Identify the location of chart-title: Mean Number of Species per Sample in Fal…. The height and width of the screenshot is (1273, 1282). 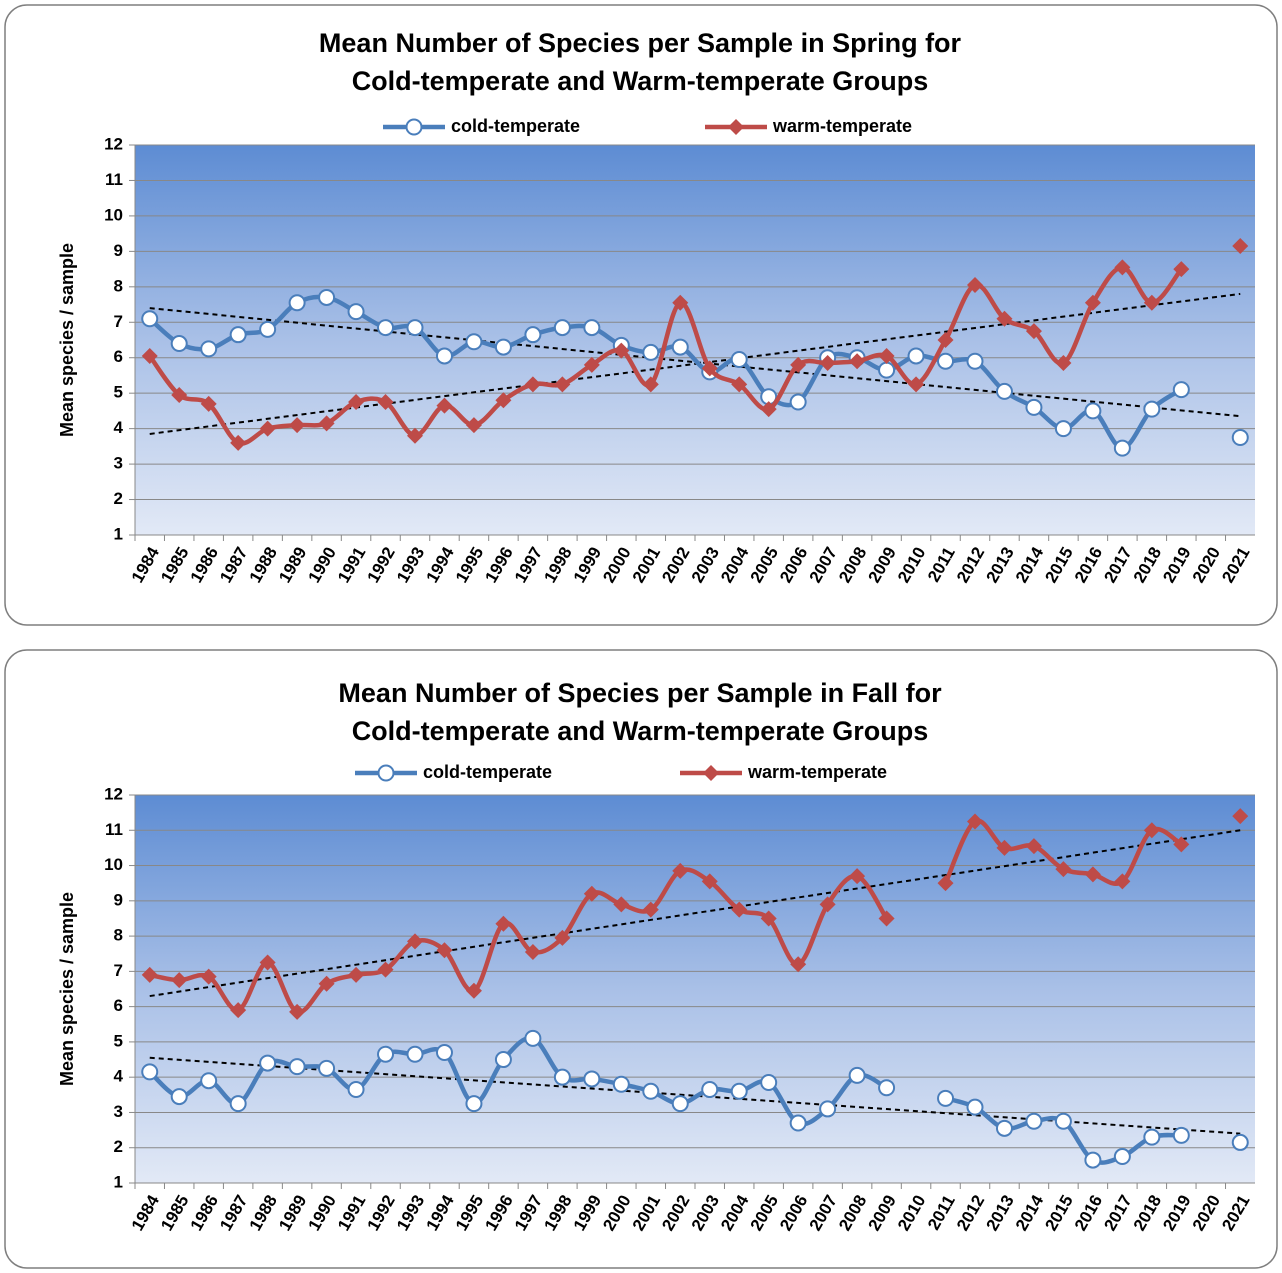
(640, 693).